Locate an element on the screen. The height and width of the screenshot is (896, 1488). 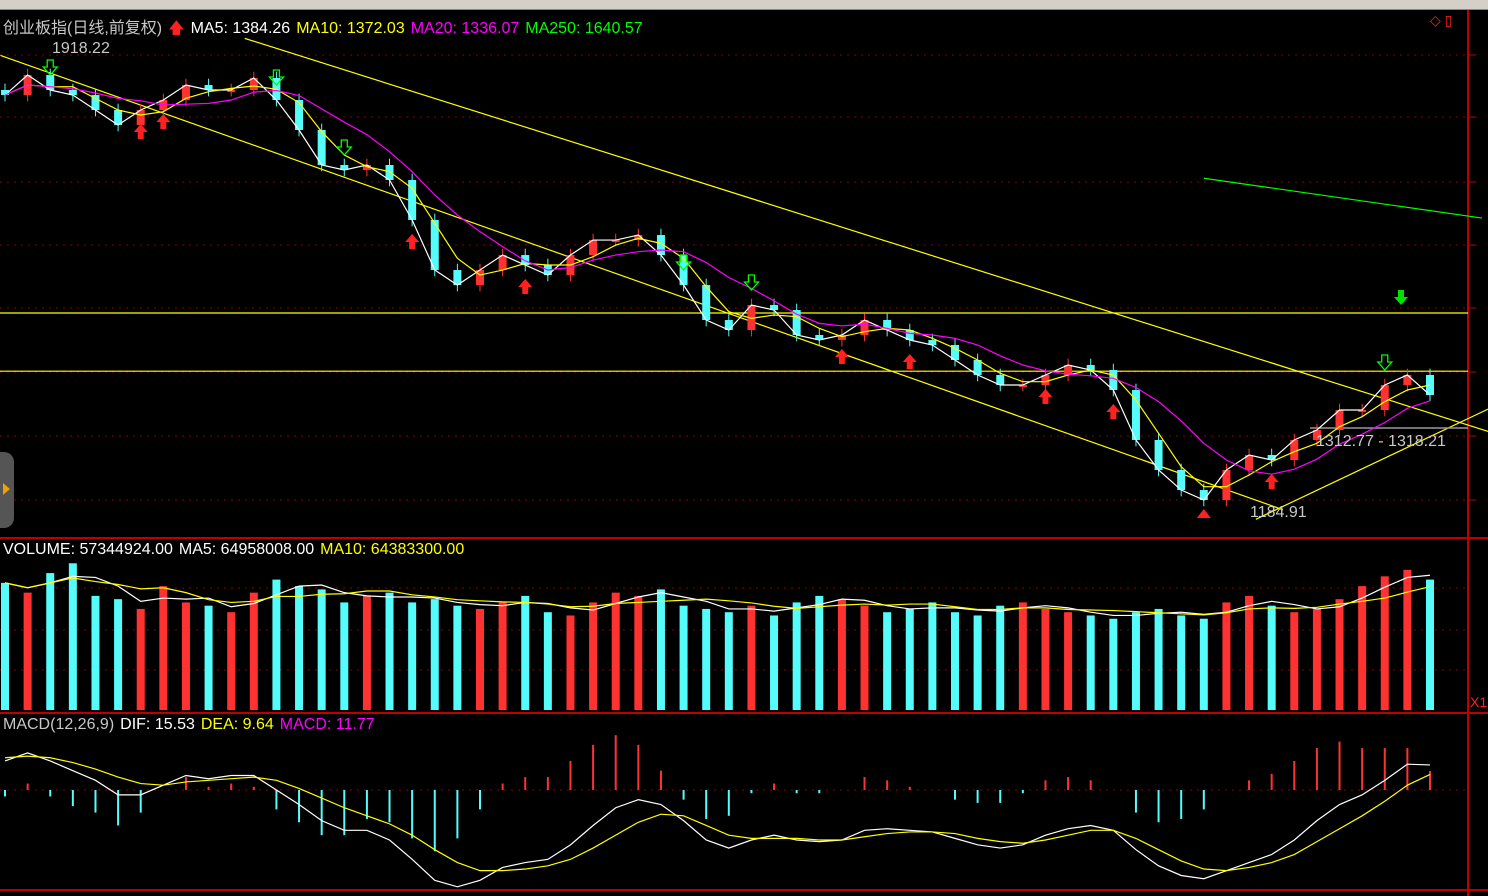
high-label: 1918.22 is located at coordinates (81, 48).